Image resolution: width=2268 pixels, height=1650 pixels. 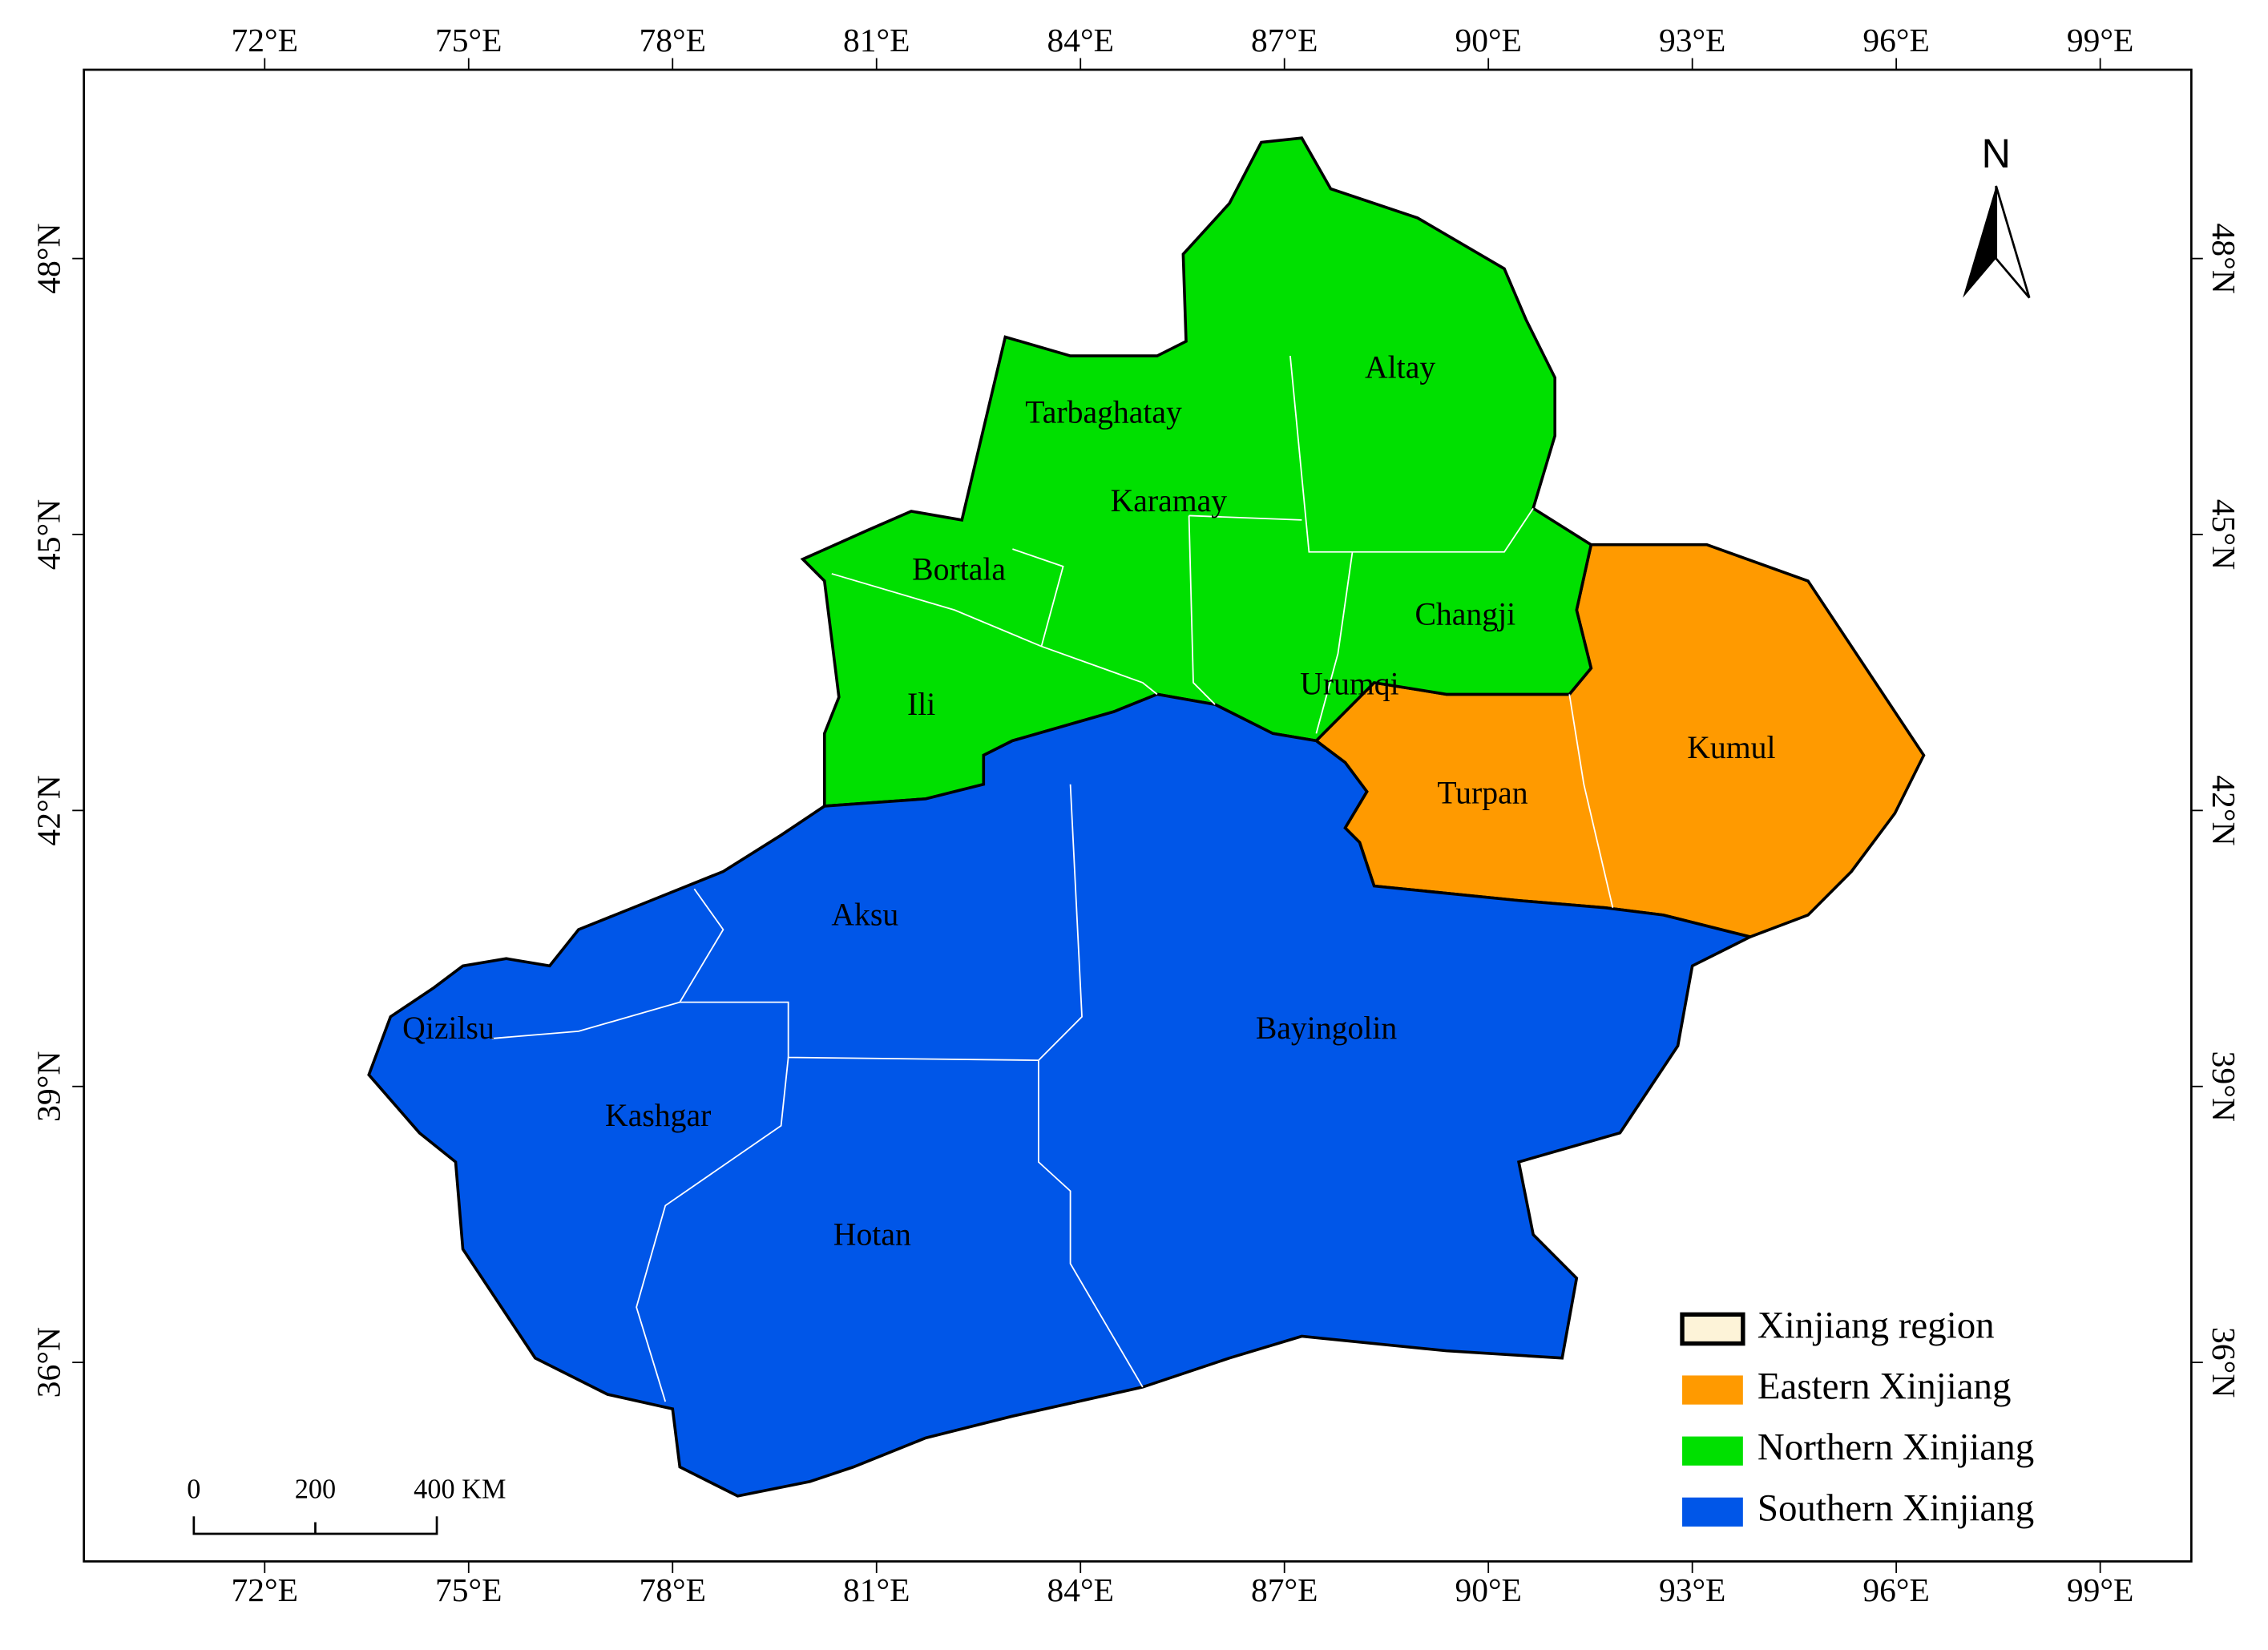 What do you see at coordinates (1895, 1509) in the screenshot?
I see `legend-label: Southern Xinjiang` at bounding box center [1895, 1509].